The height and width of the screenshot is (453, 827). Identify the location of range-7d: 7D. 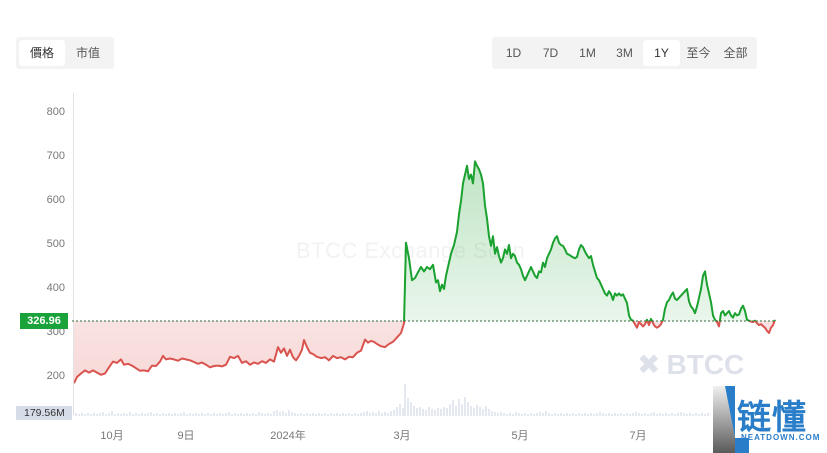
(550, 53).